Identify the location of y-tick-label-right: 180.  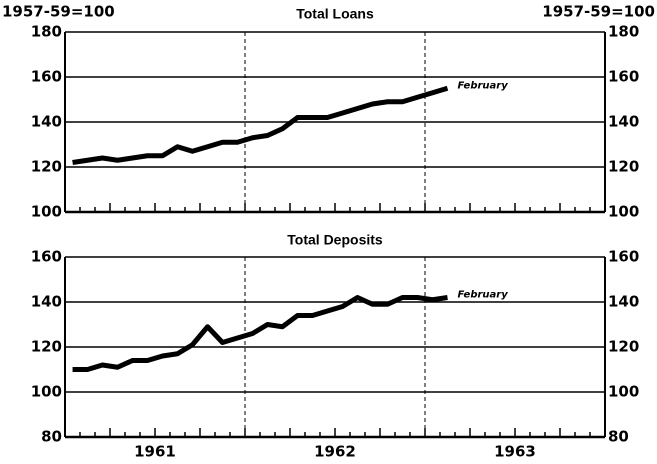
(623, 32).